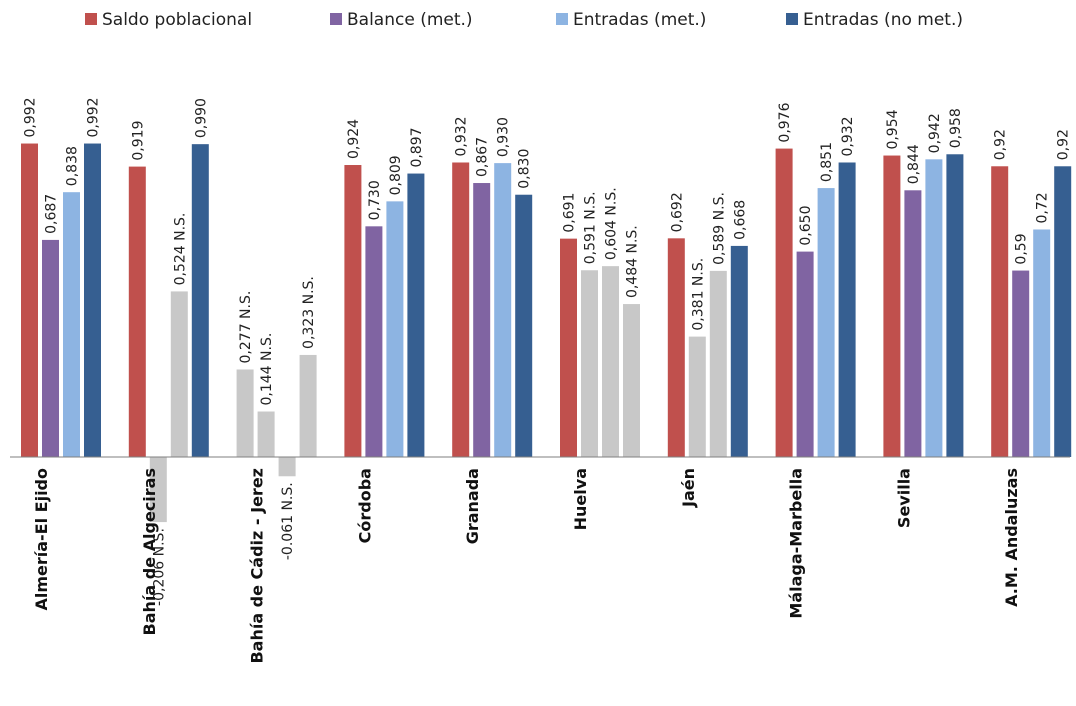 The image size is (1076, 706). What do you see at coordinates (201, 118) in the screenshot?
I see `data-label: 0,990` at bounding box center [201, 118].